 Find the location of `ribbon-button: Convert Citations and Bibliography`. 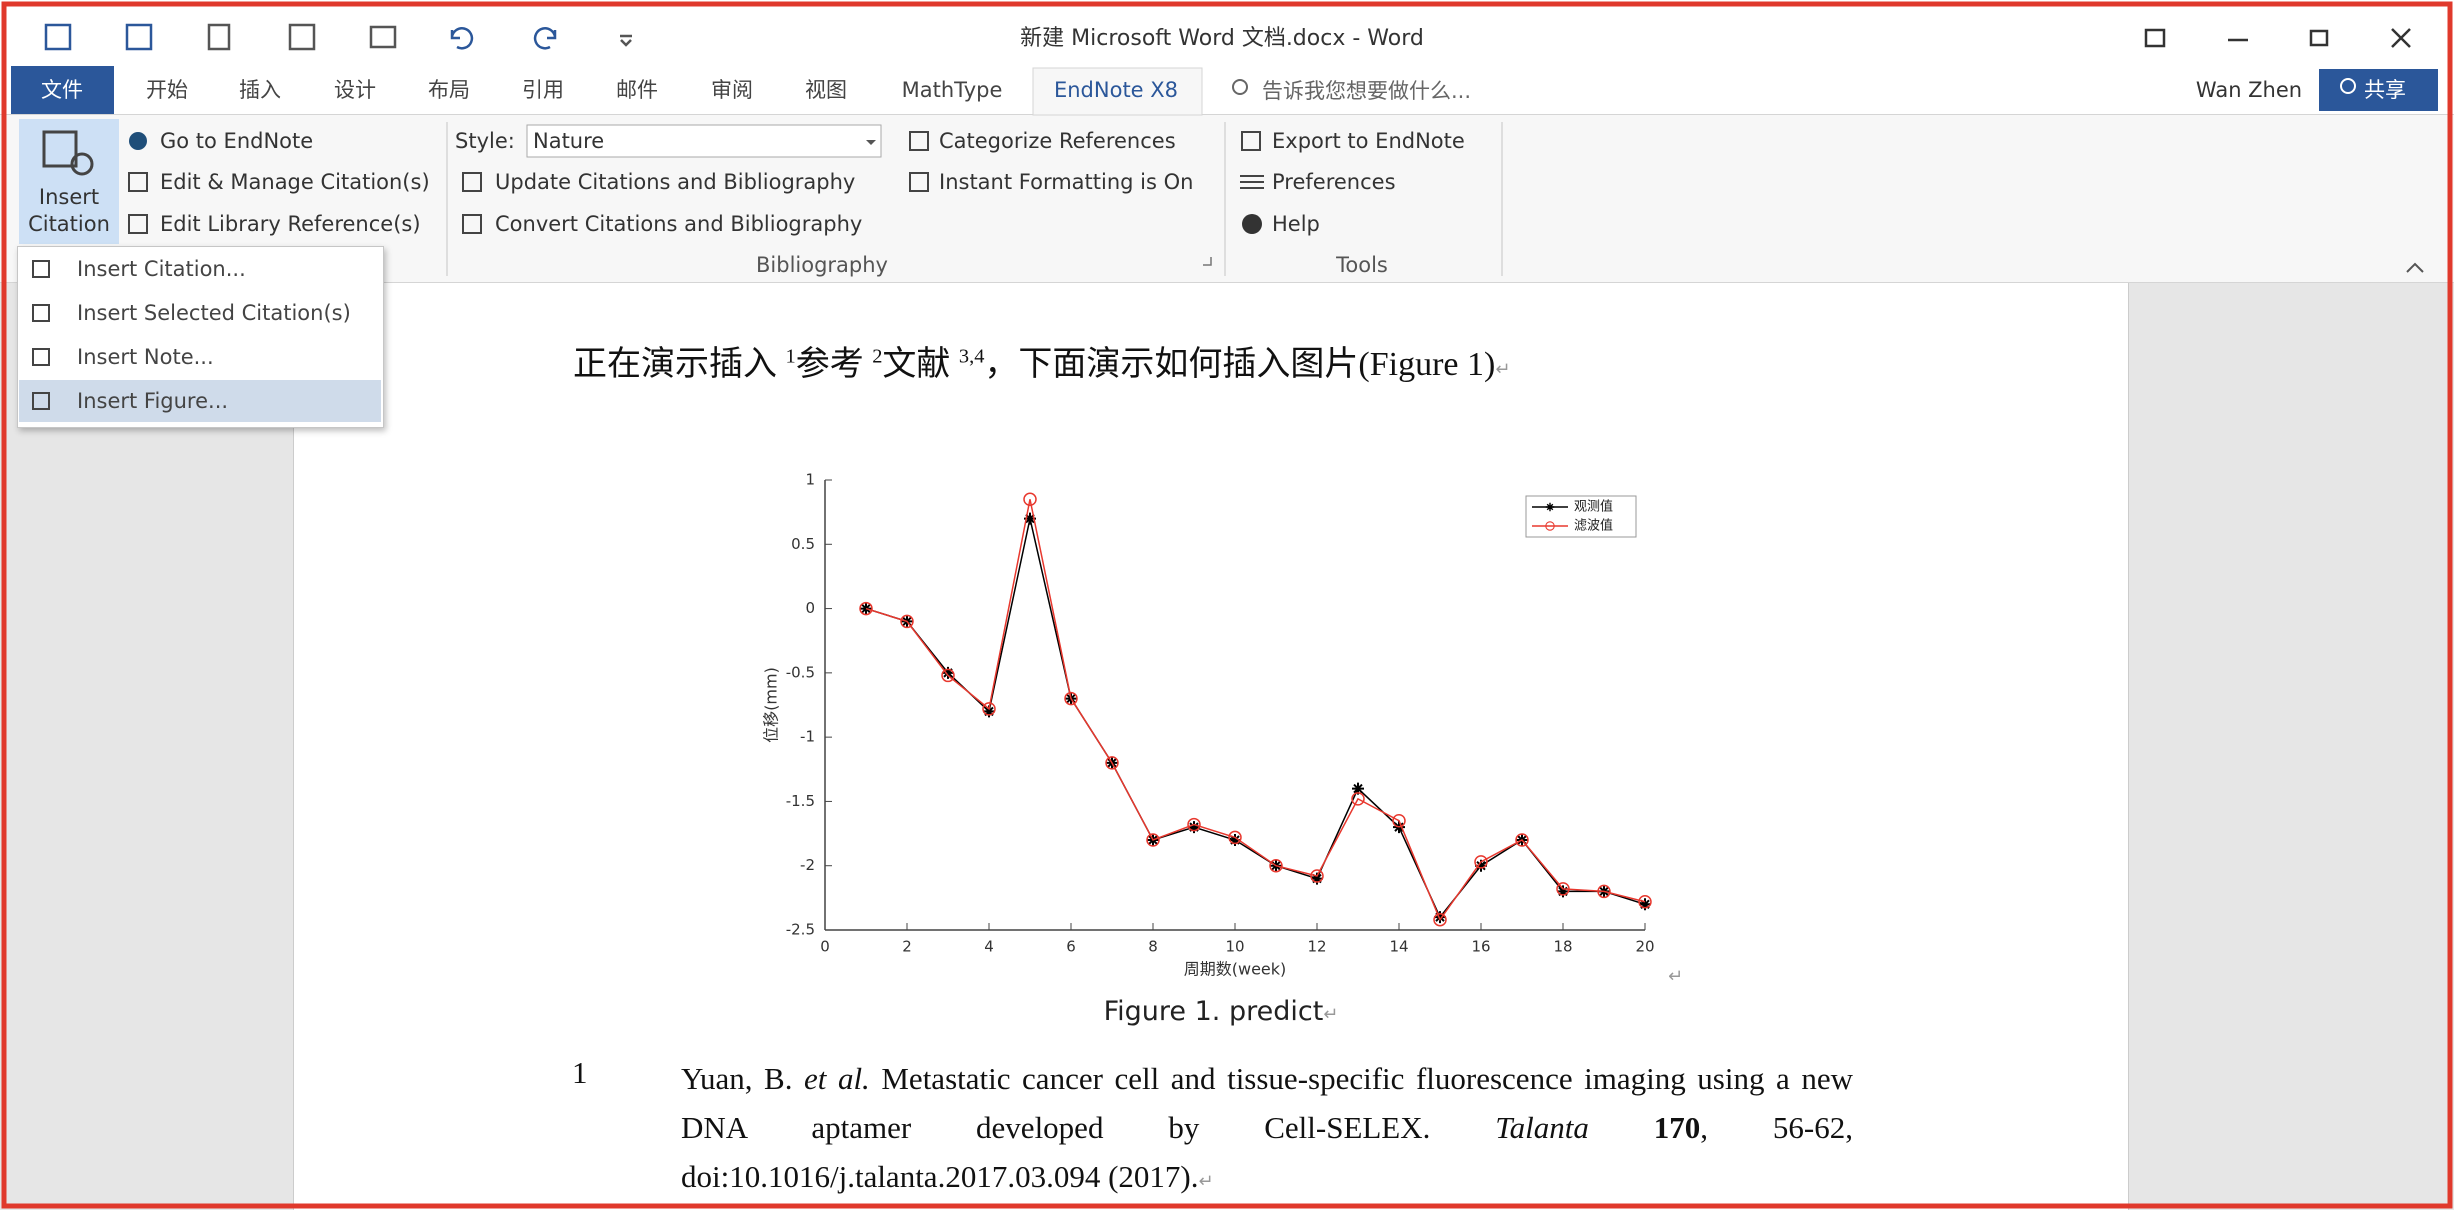

ribbon-button: Convert Citations and Bibliography is located at coordinates (679, 224).